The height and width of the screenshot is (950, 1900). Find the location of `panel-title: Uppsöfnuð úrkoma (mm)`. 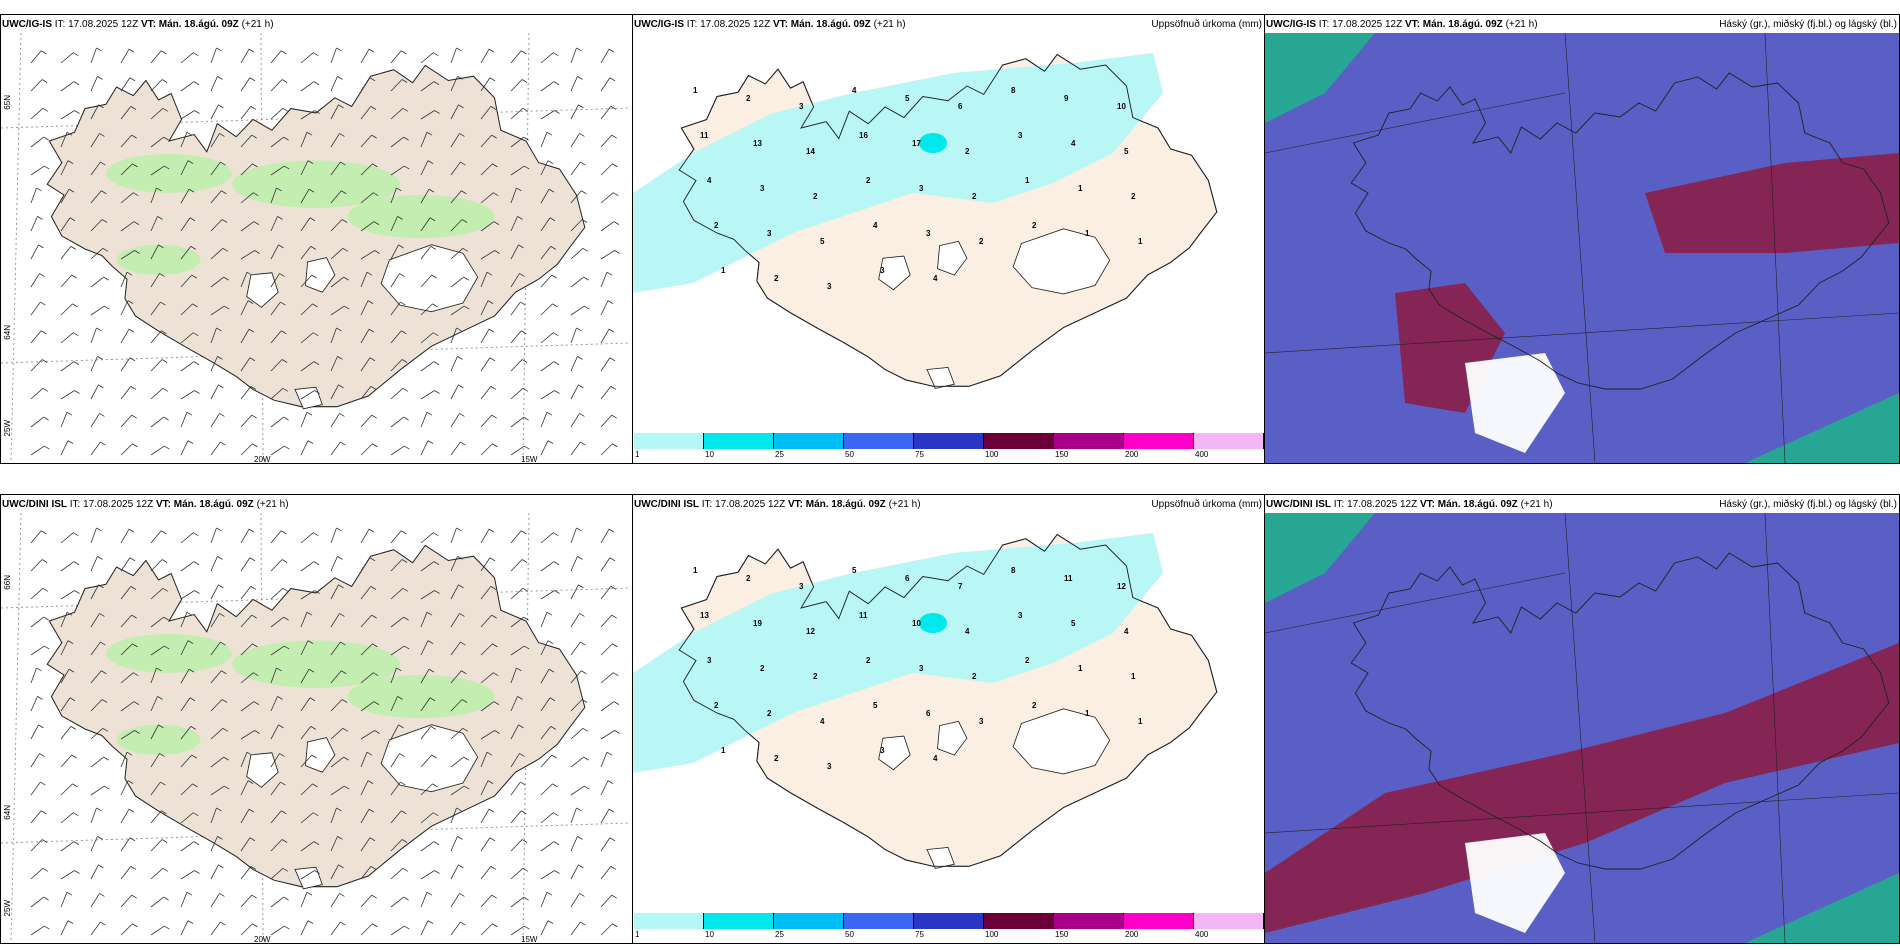

panel-title: Uppsöfnuð úrkoma (mm) is located at coordinates (1206, 504).